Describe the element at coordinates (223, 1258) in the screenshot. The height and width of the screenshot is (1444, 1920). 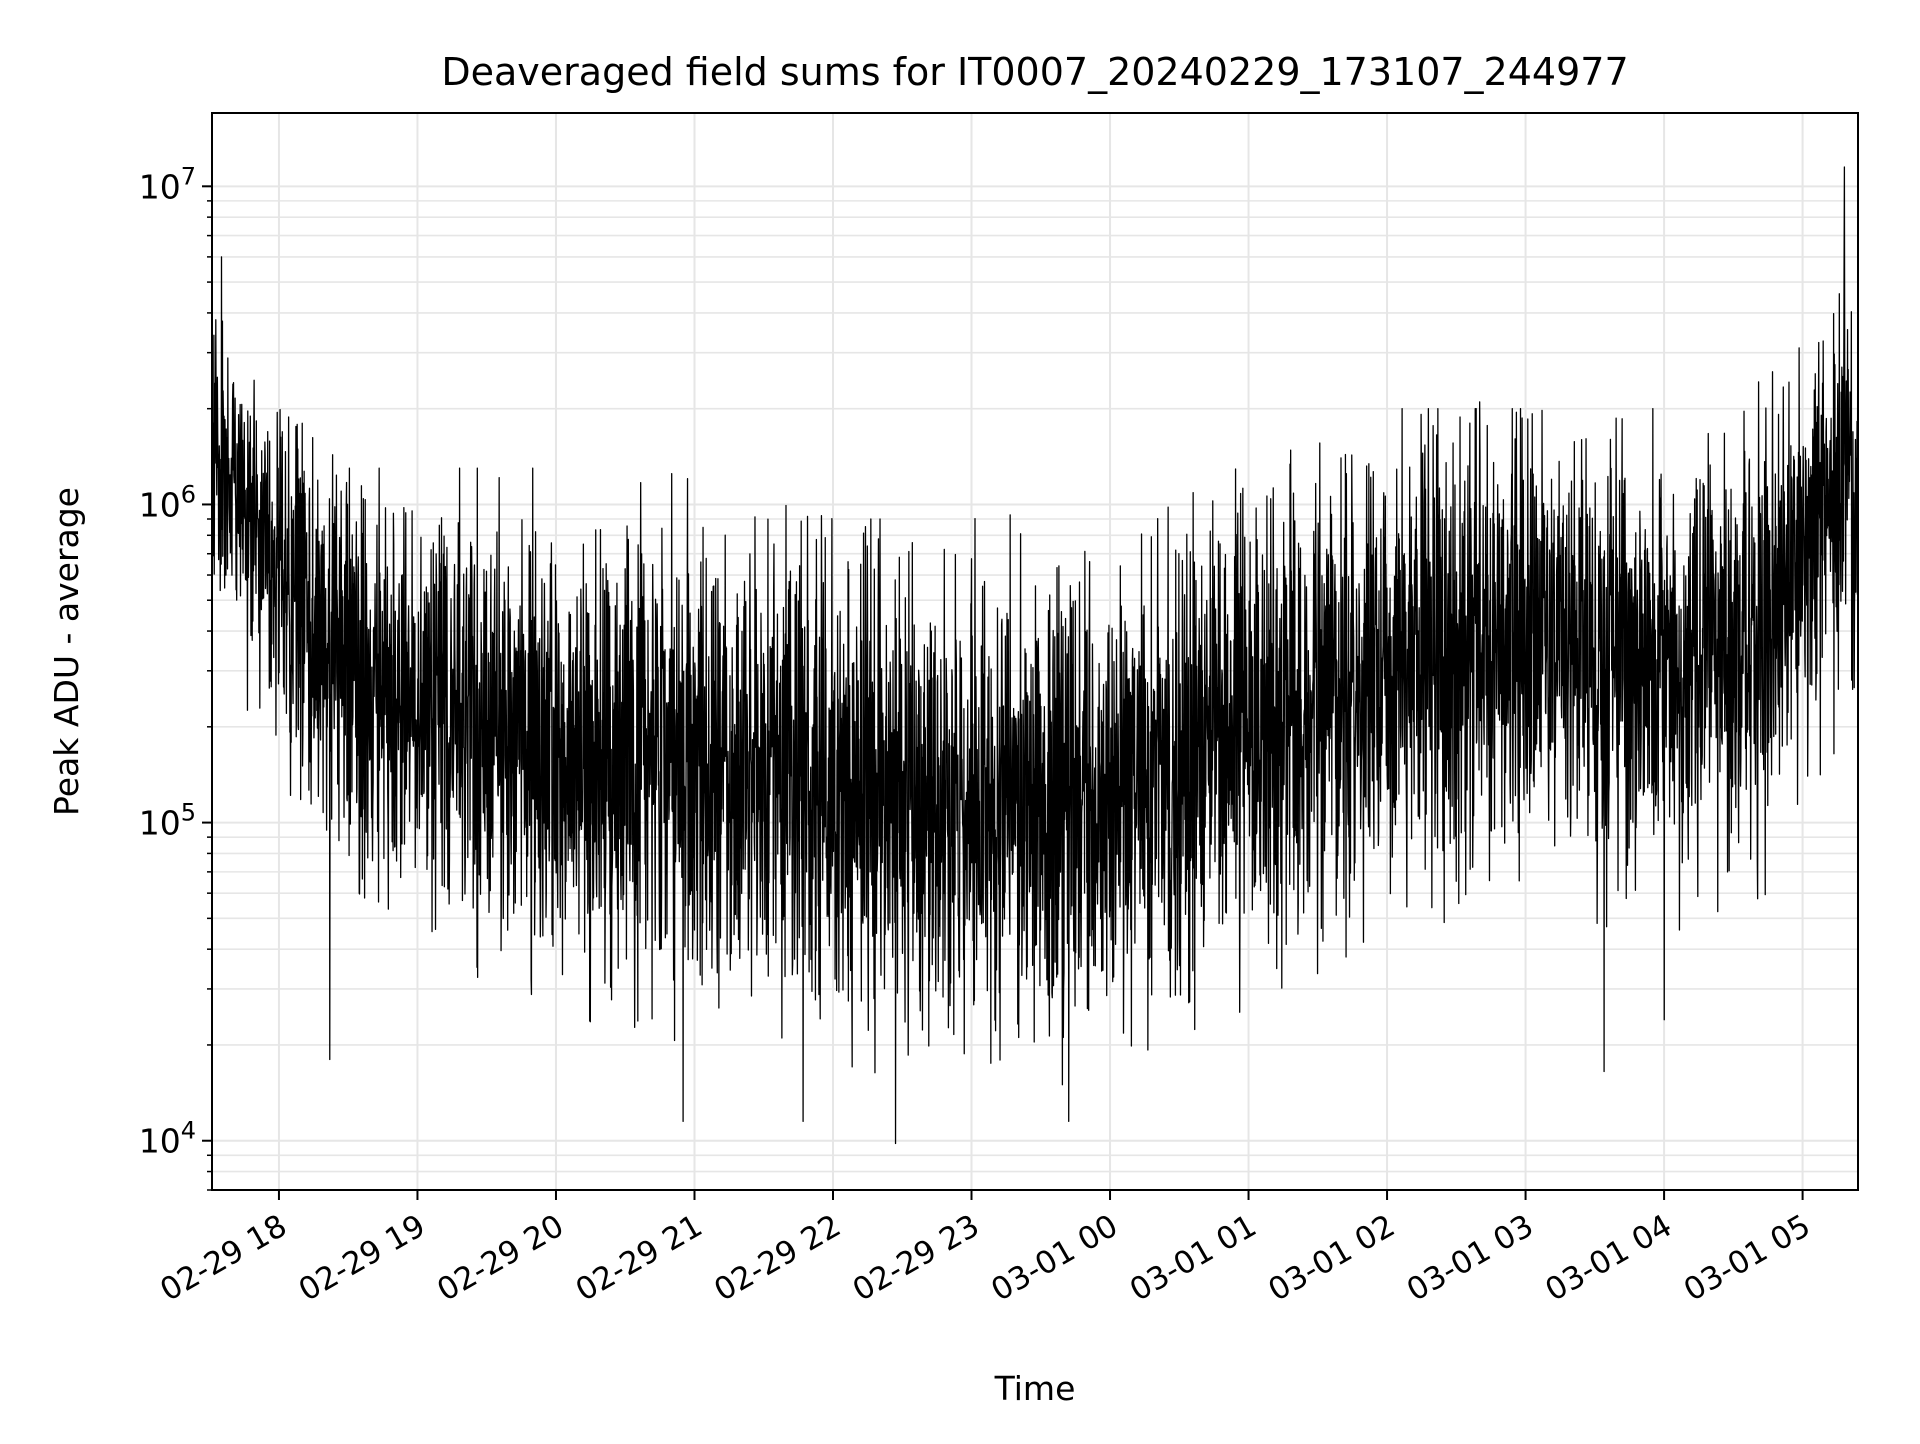
I see `x-tick-label: 02-29 18` at that location.